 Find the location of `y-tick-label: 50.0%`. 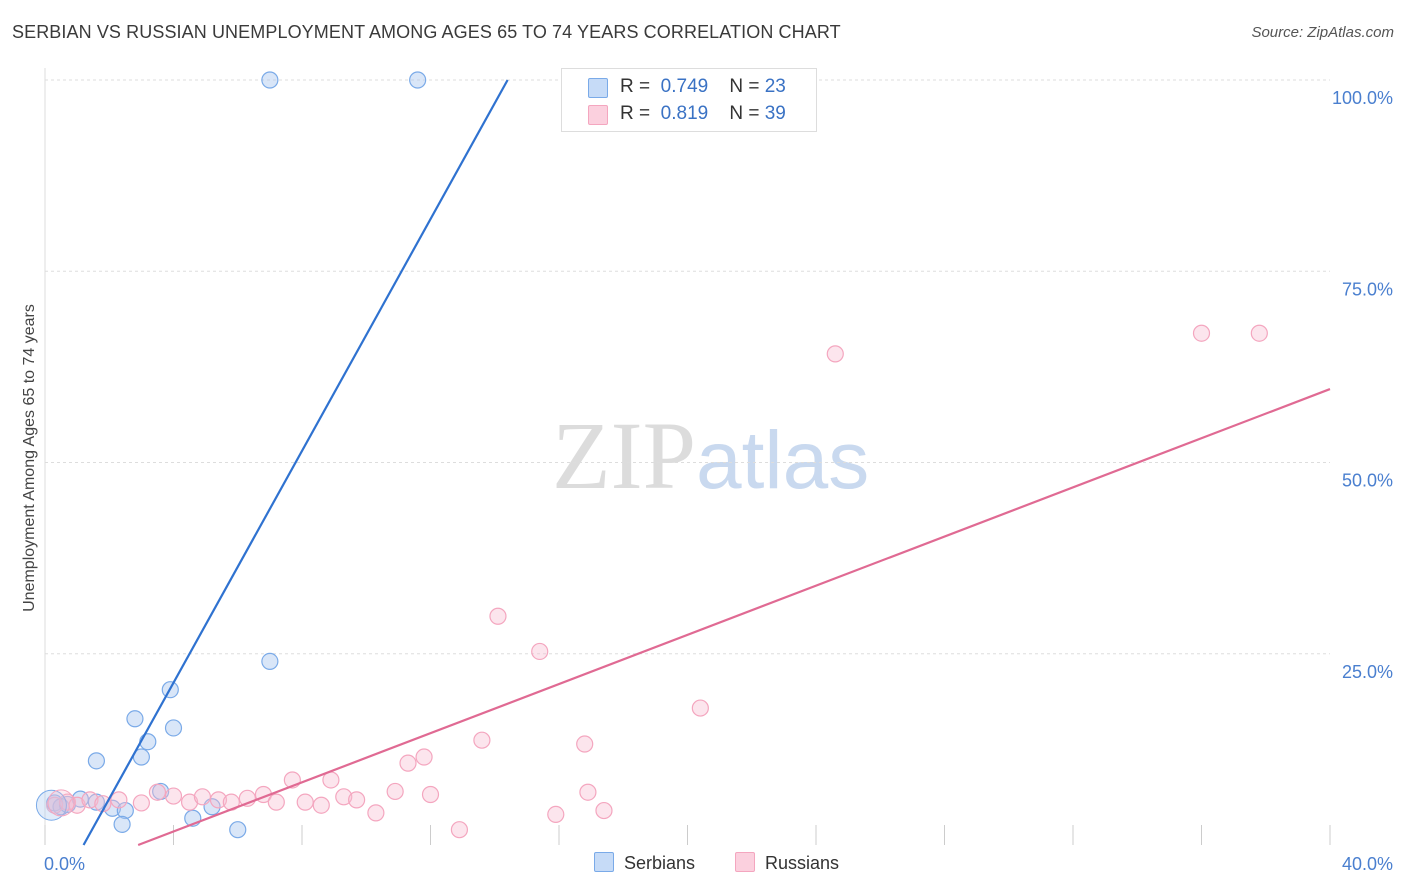

y-tick-label: 50.0% is located at coordinates (1367, 481).